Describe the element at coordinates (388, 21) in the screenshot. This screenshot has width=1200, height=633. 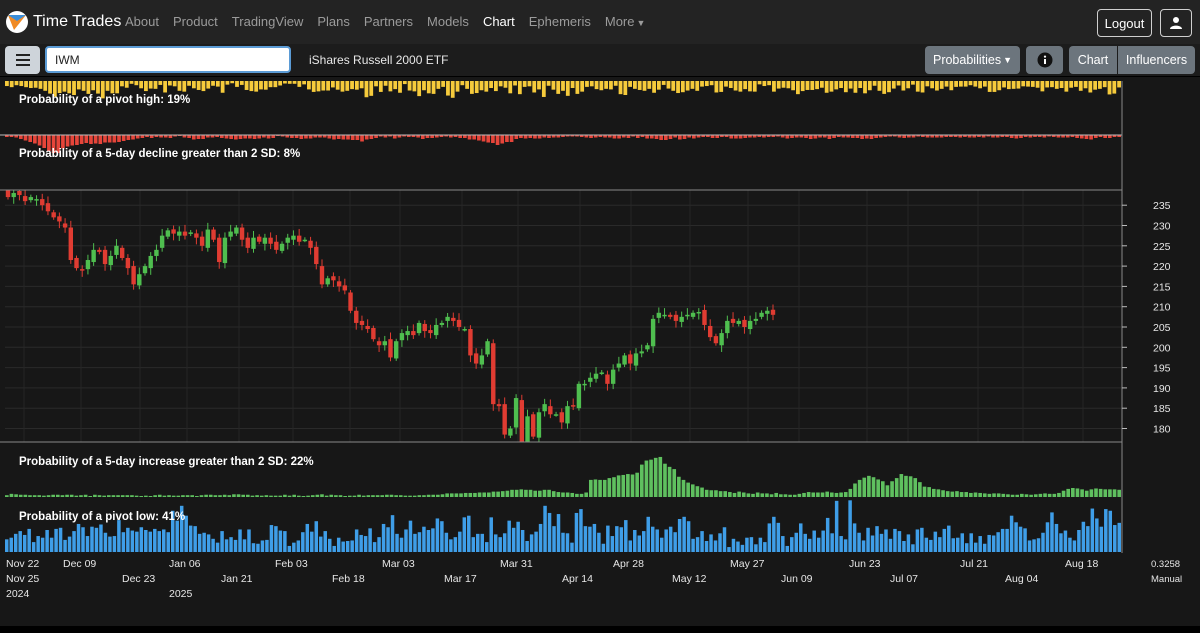
I see `nav-partners: Partners` at that location.